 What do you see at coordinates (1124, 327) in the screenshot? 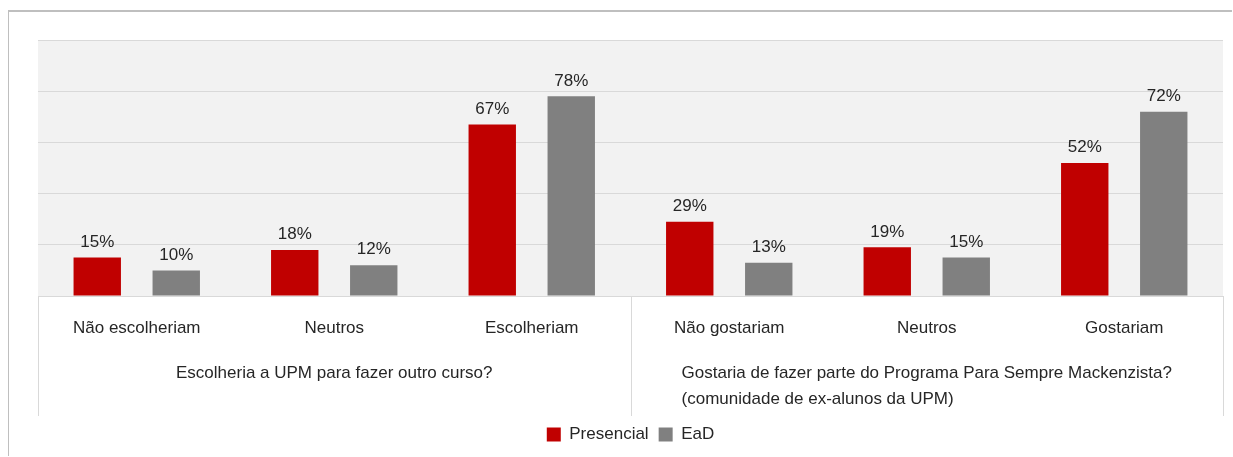
I see `x-tick-label: Gostariam` at bounding box center [1124, 327].